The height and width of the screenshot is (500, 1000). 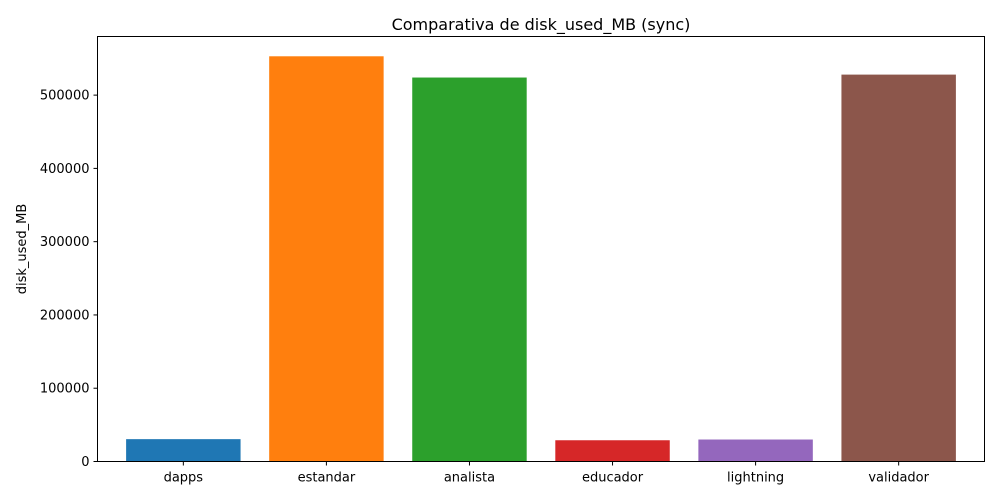 I want to click on x-tick-label: estandar, so click(x=327, y=478).